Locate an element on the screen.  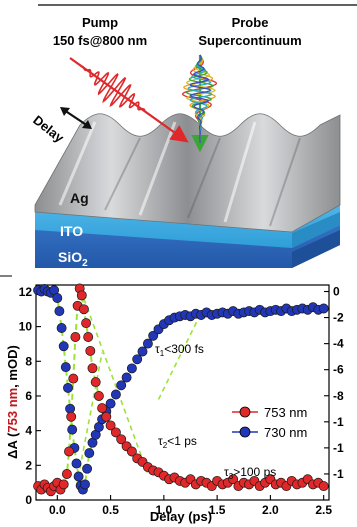
legend: 753 nm 730 nm is located at coordinates (269, 422).